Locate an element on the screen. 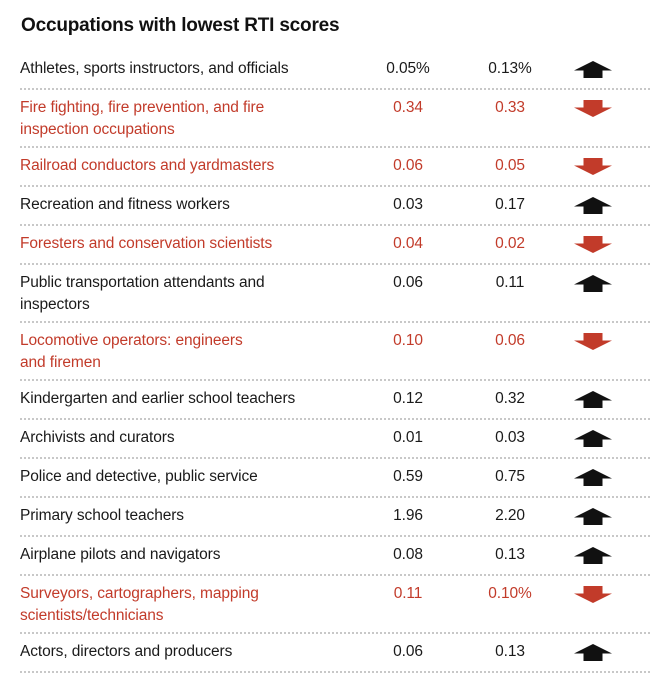 The width and height of the screenshot is (650, 673). value-1: 0.34 is located at coordinates (408, 107).